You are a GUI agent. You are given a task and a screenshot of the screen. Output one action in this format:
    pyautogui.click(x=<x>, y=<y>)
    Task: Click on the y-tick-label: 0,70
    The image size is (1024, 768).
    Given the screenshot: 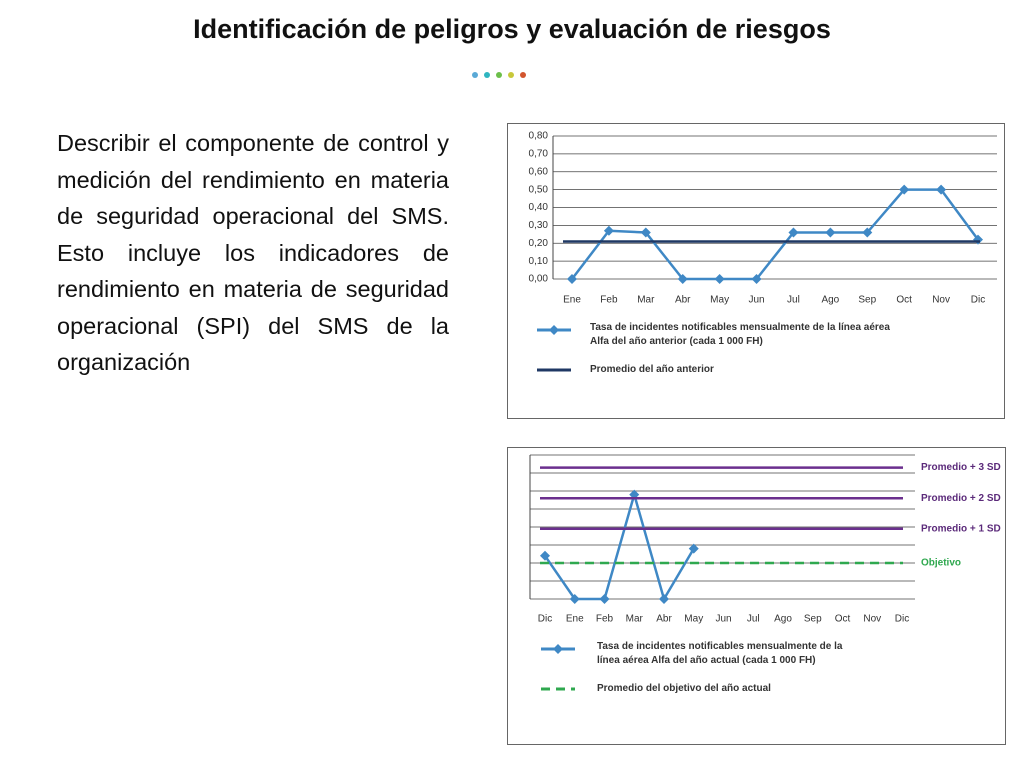 What is the action you would take?
    pyautogui.click(x=539, y=154)
    